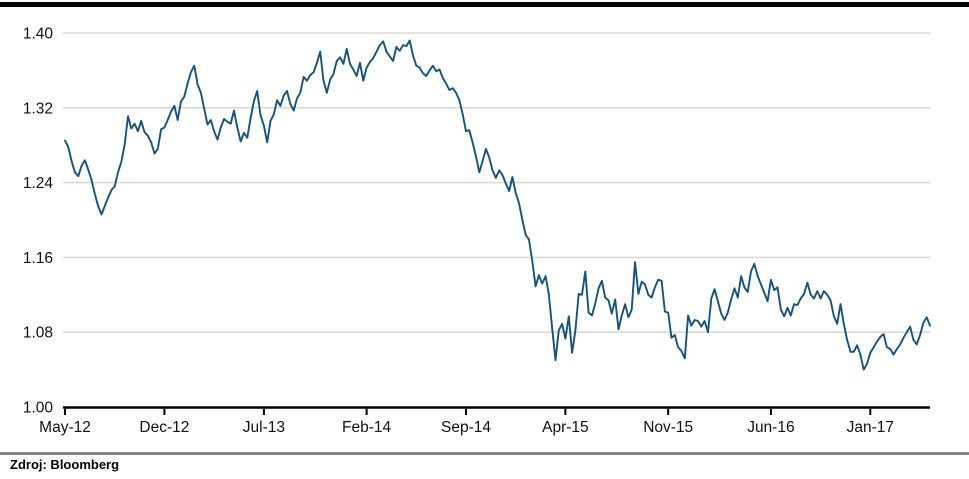  What do you see at coordinates (484, 4) in the screenshot?
I see `top-border-rule` at bounding box center [484, 4].